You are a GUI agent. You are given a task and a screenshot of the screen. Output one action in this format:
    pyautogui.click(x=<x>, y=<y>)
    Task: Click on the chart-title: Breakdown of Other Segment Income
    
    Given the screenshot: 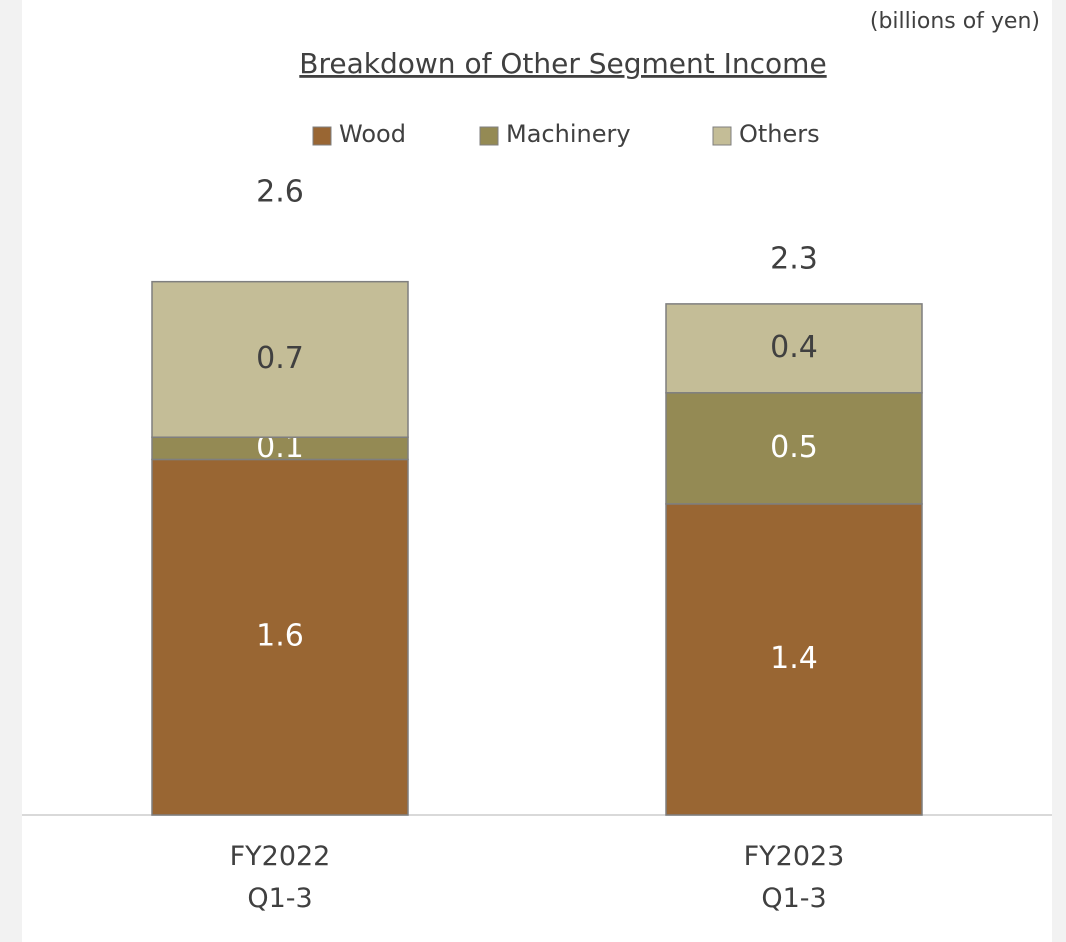 What is the action you would take?
    pyautogui.click(x=562, y=63)
    